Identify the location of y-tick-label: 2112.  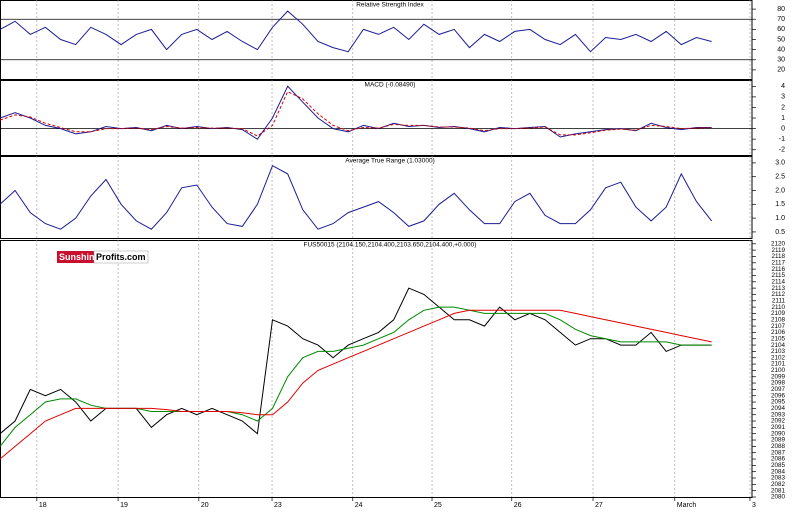
(778, 294).